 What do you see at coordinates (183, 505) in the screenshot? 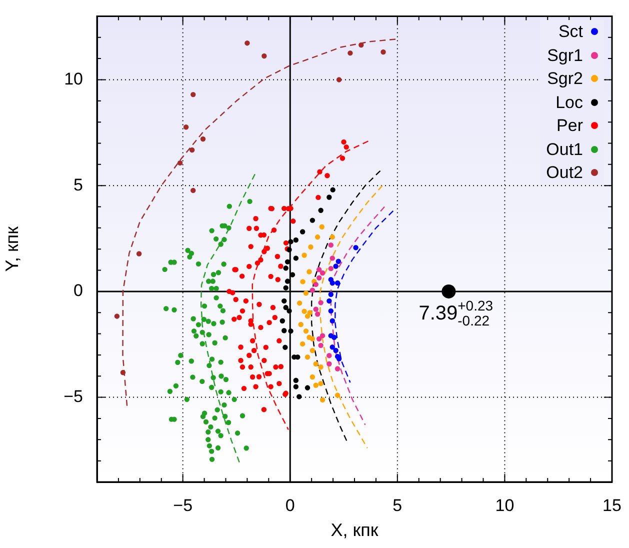
I see `x-tick-label: −5` at bounding box center [183, 505].